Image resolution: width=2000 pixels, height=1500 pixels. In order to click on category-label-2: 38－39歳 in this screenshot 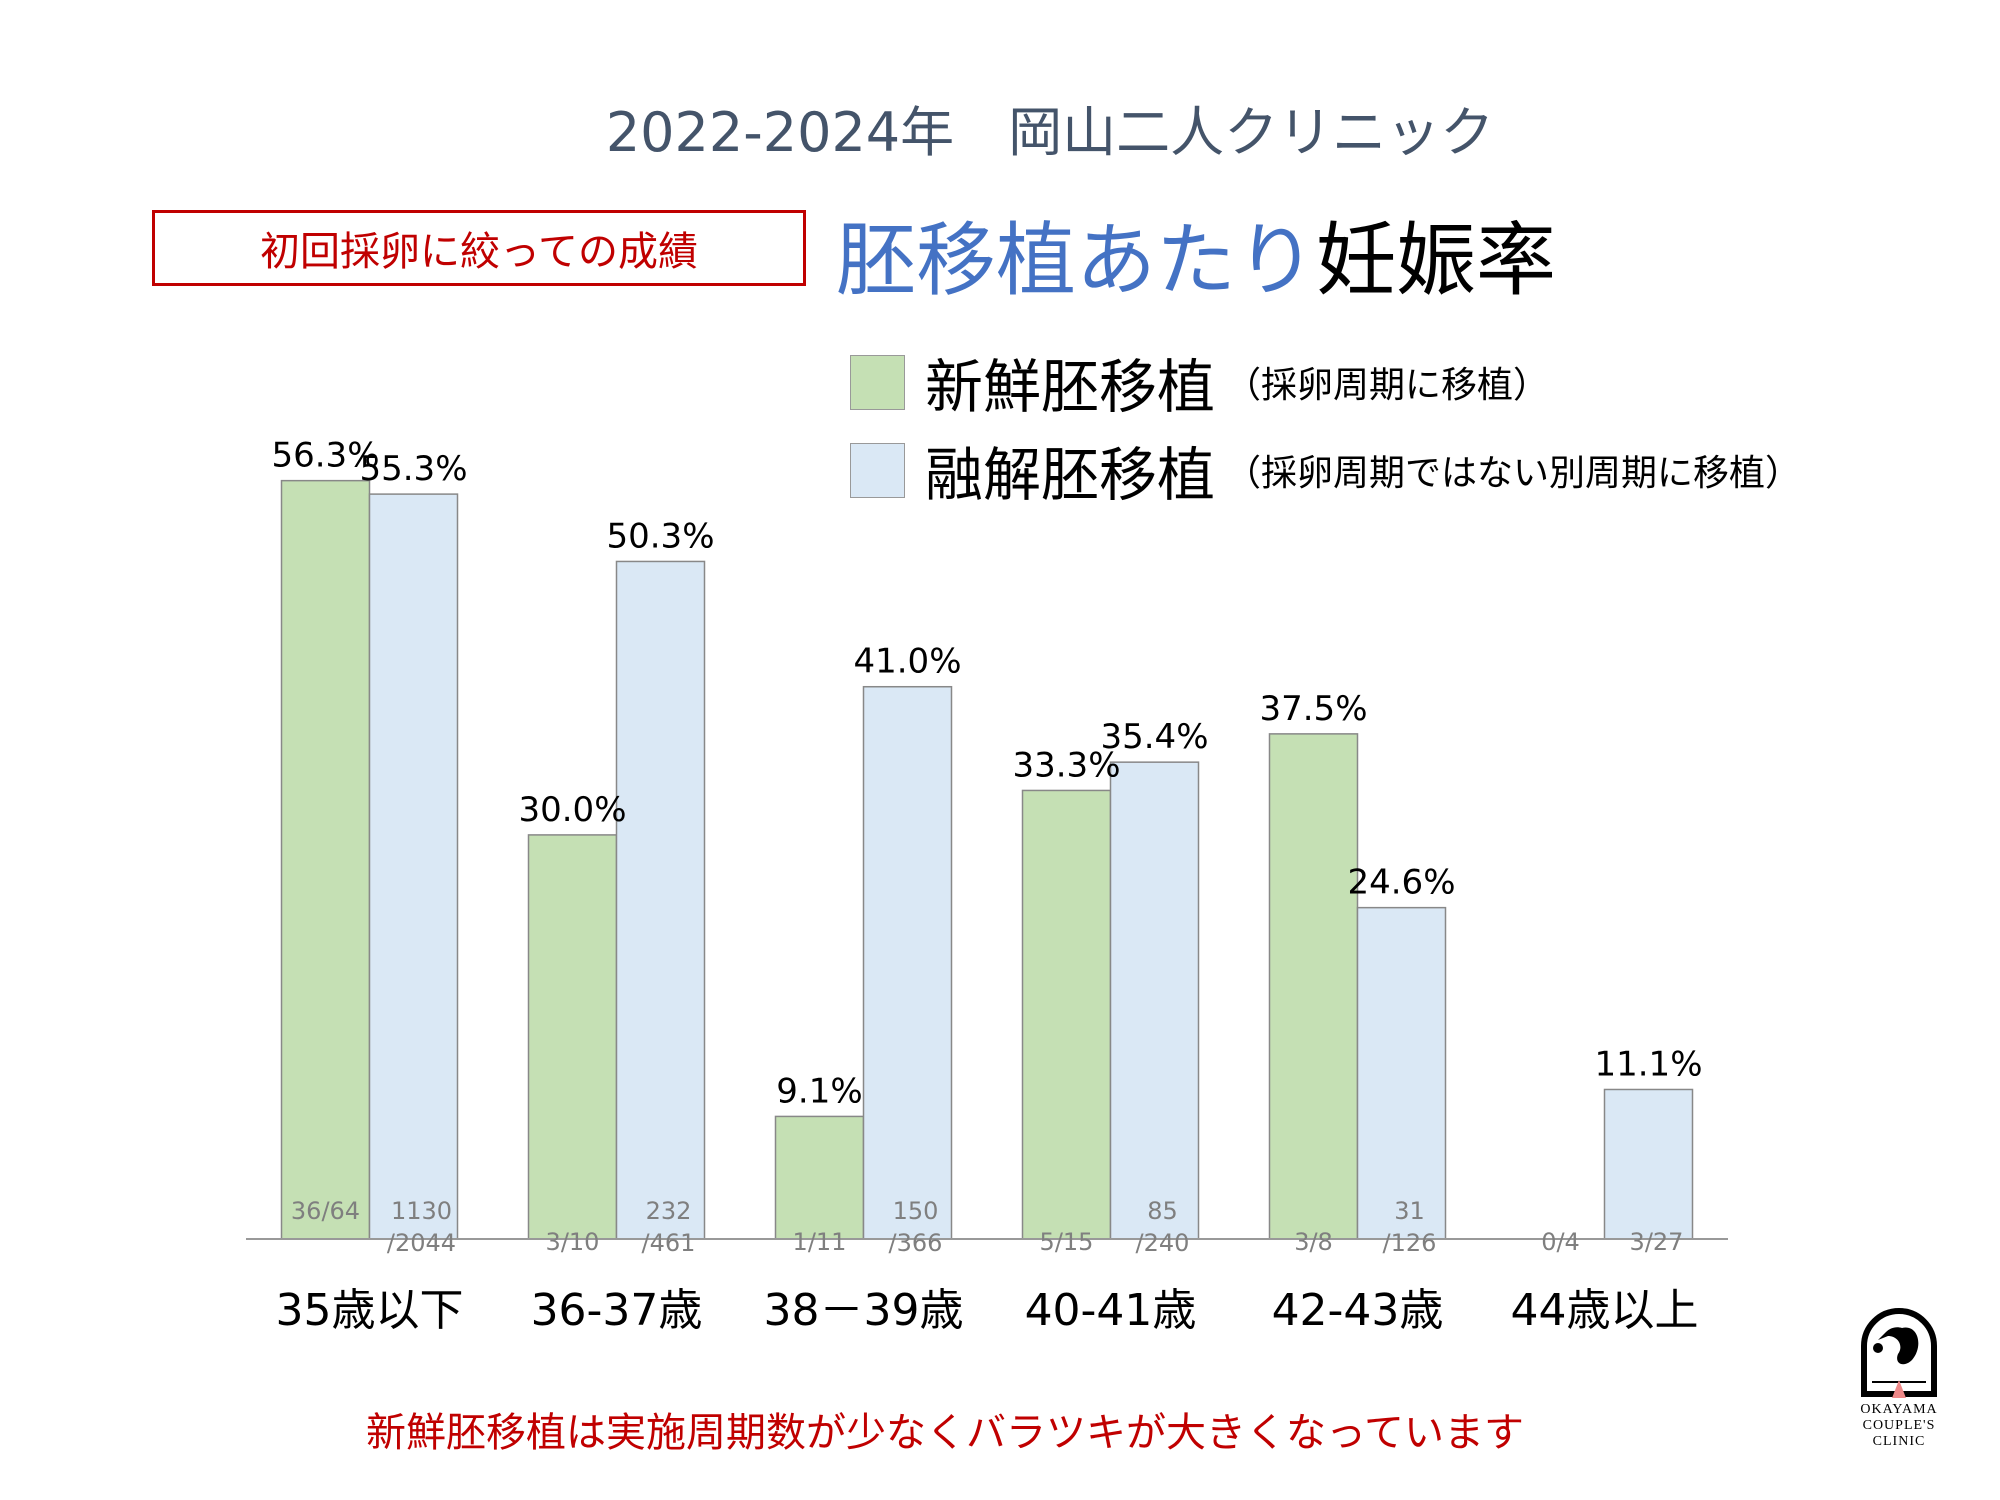, I will do `click(864, 1310)`.